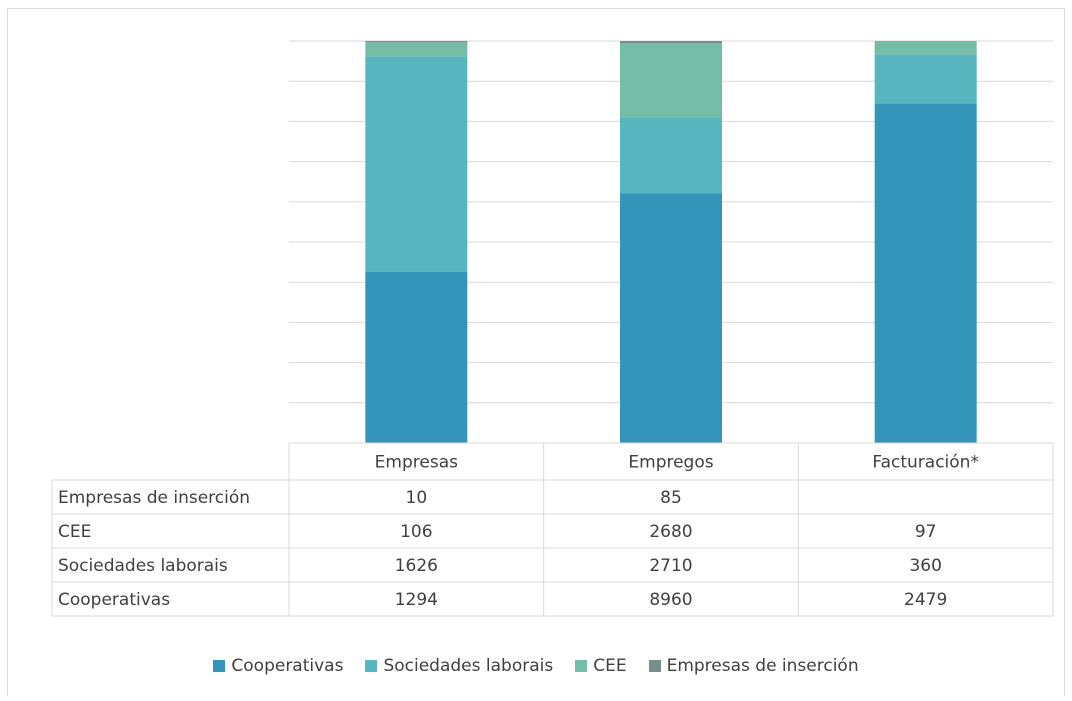  What do you see at coordinates (143, 566) in the screenshot?
I see `table-row-label: Sociedades laborais` at bounding box center [143, 566].